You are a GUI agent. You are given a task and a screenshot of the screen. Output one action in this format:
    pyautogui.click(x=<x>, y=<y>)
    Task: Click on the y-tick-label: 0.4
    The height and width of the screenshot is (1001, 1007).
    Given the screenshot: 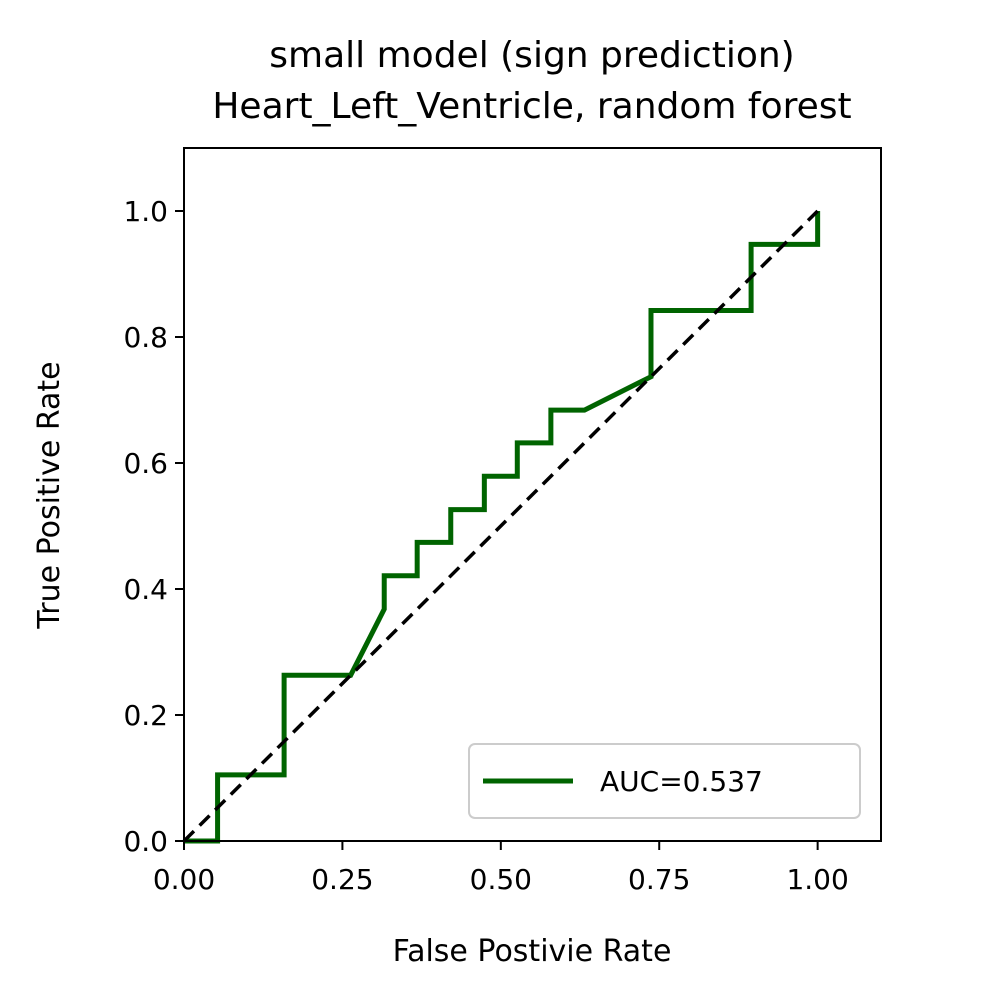 What is the action you would take?
    pyautogui.click(x=145, y=589)
    